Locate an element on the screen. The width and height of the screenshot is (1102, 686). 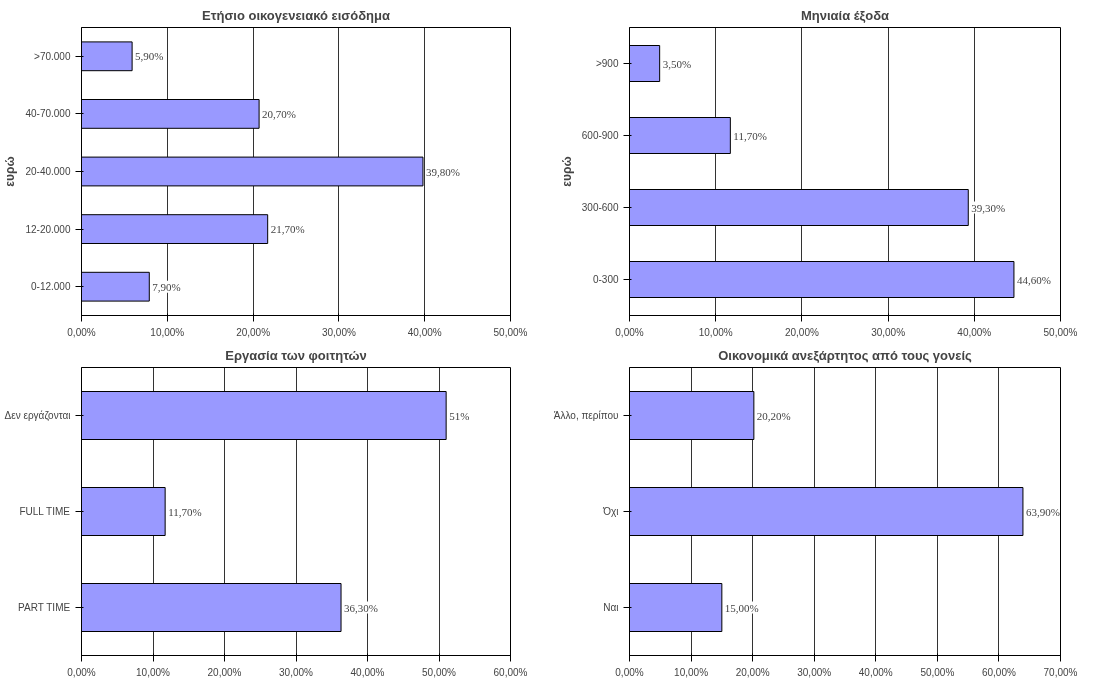
data-label: 15,00% is located at coordinates (741, 607).